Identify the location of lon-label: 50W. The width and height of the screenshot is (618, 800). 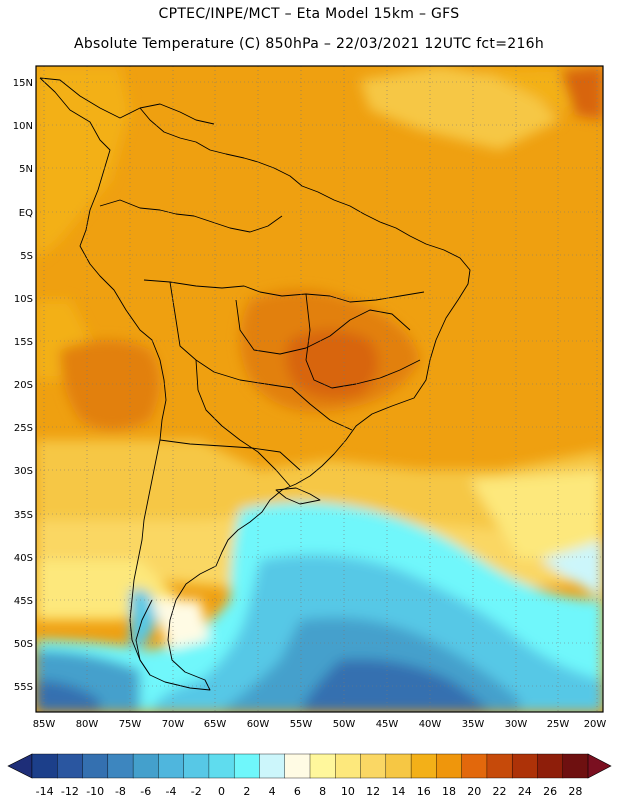
(344, 724).